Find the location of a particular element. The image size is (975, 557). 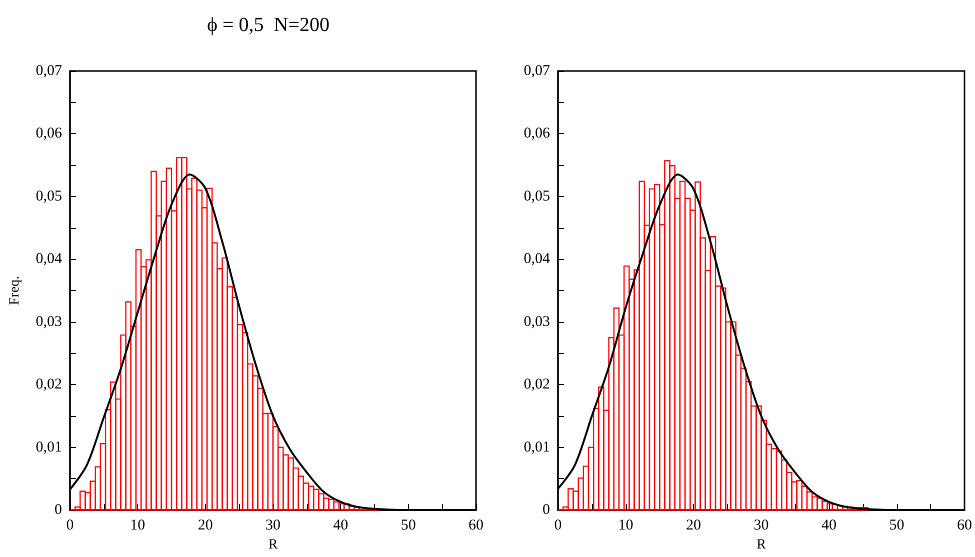

chart-title: ϕ = 0,5 N=200 is located at coordinates (268, 25).